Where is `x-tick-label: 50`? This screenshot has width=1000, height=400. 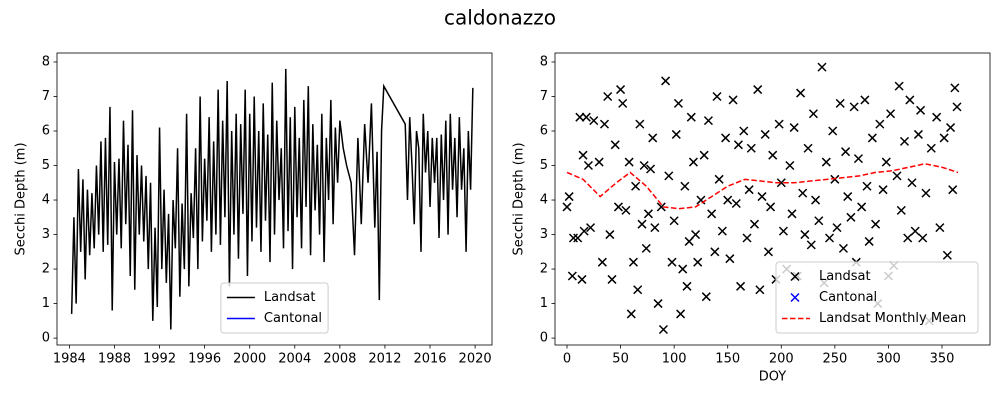 x-tick-label: 50 is located at coordinates (620, 359).